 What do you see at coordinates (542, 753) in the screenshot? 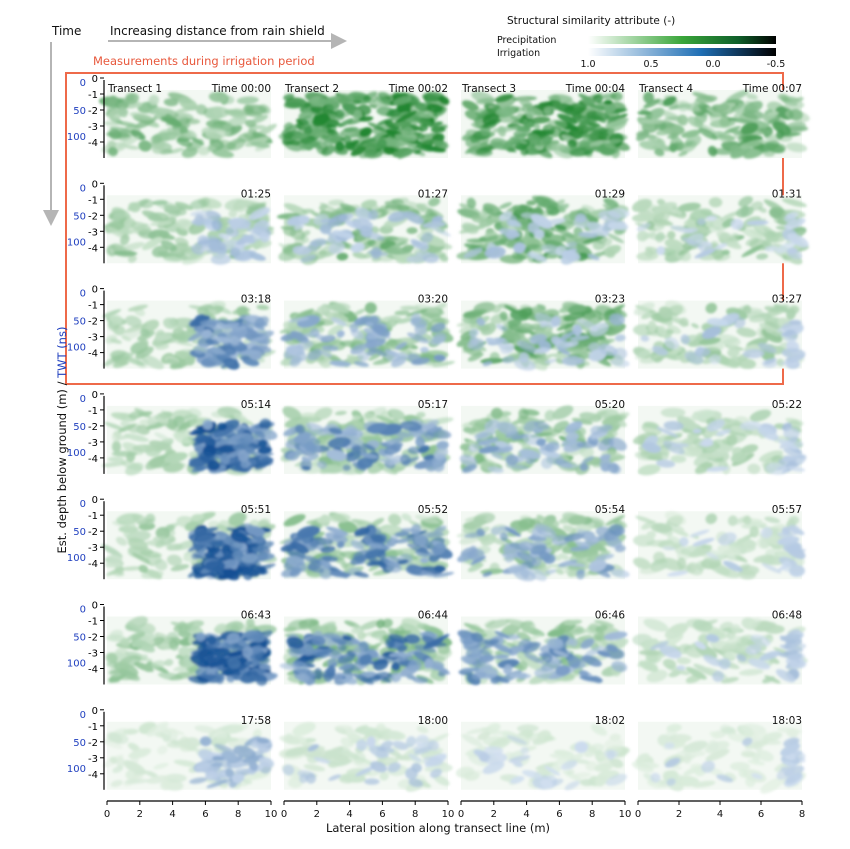
I see `heatmap-panel-r7-c3: 18:02` at bounding box center [542, 753].